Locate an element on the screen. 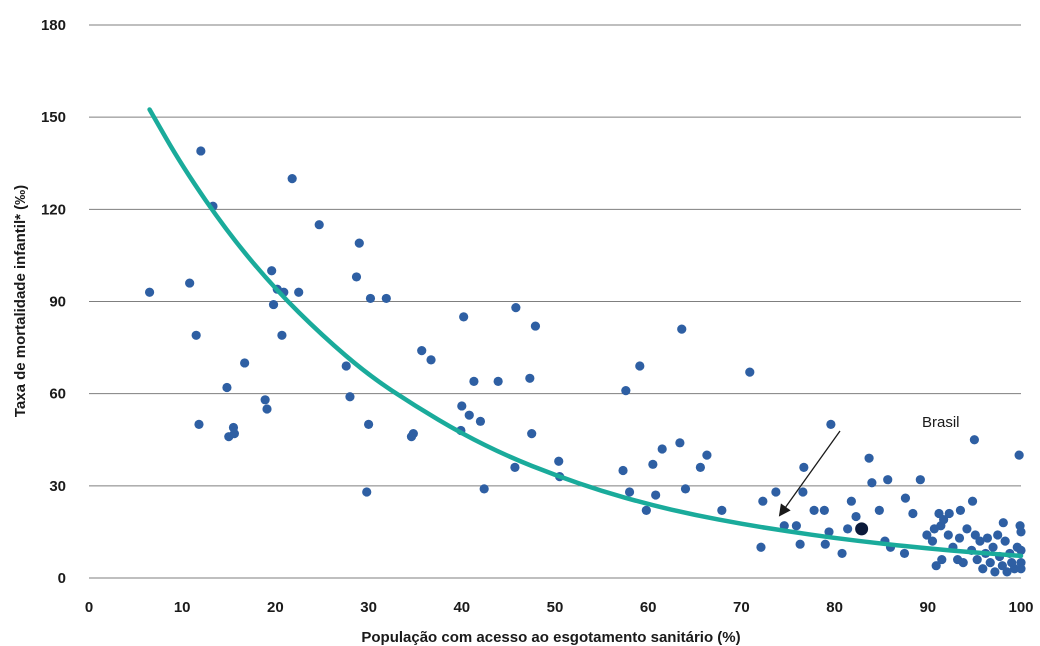 This screenshot has height=646, width=1040. x-tick-label: 10 is located at coordinates (182, 607).